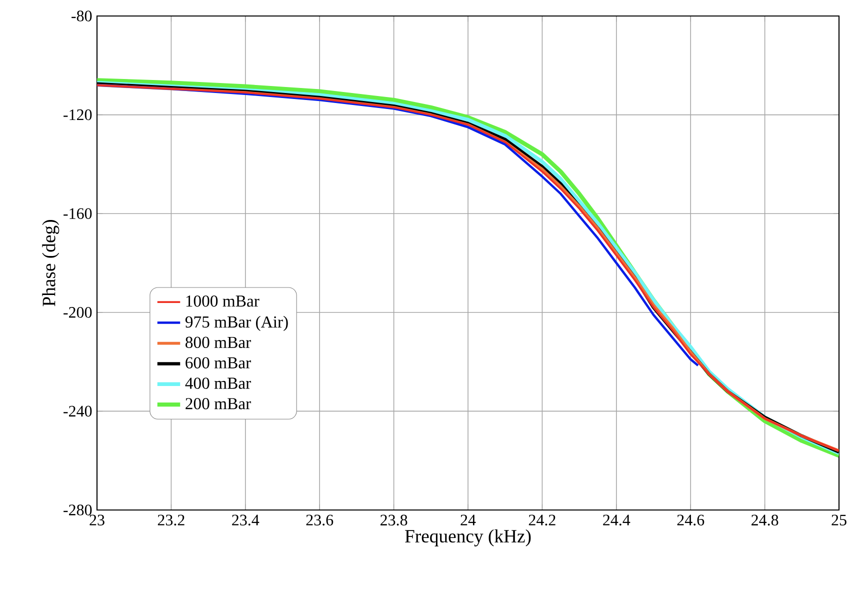 The image size is (855, 589). I want to click on y-tick-label: -200, so click(78, 312).